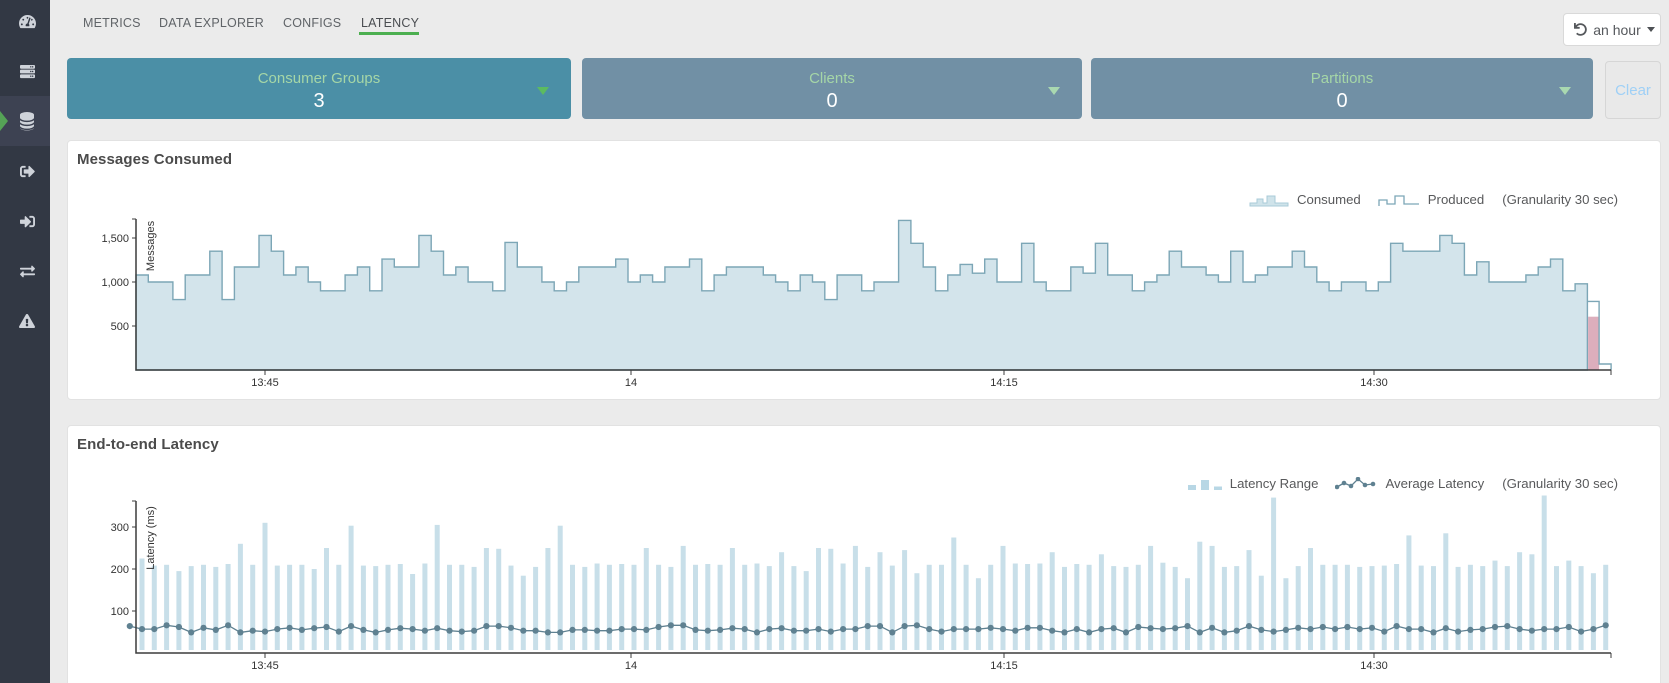 This screenshot has width=1669, height=683. I want to click on svg-text: 1,000, so click(115, 283).